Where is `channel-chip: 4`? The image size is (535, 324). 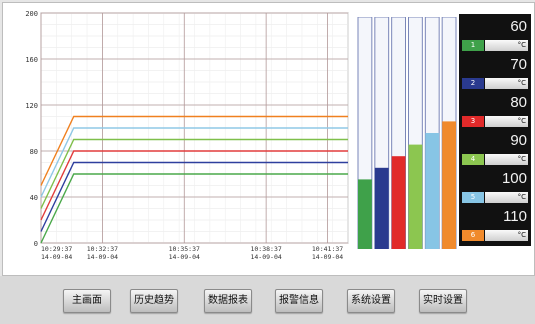
channel-chip: 4 is located at coordinates (473, 159).